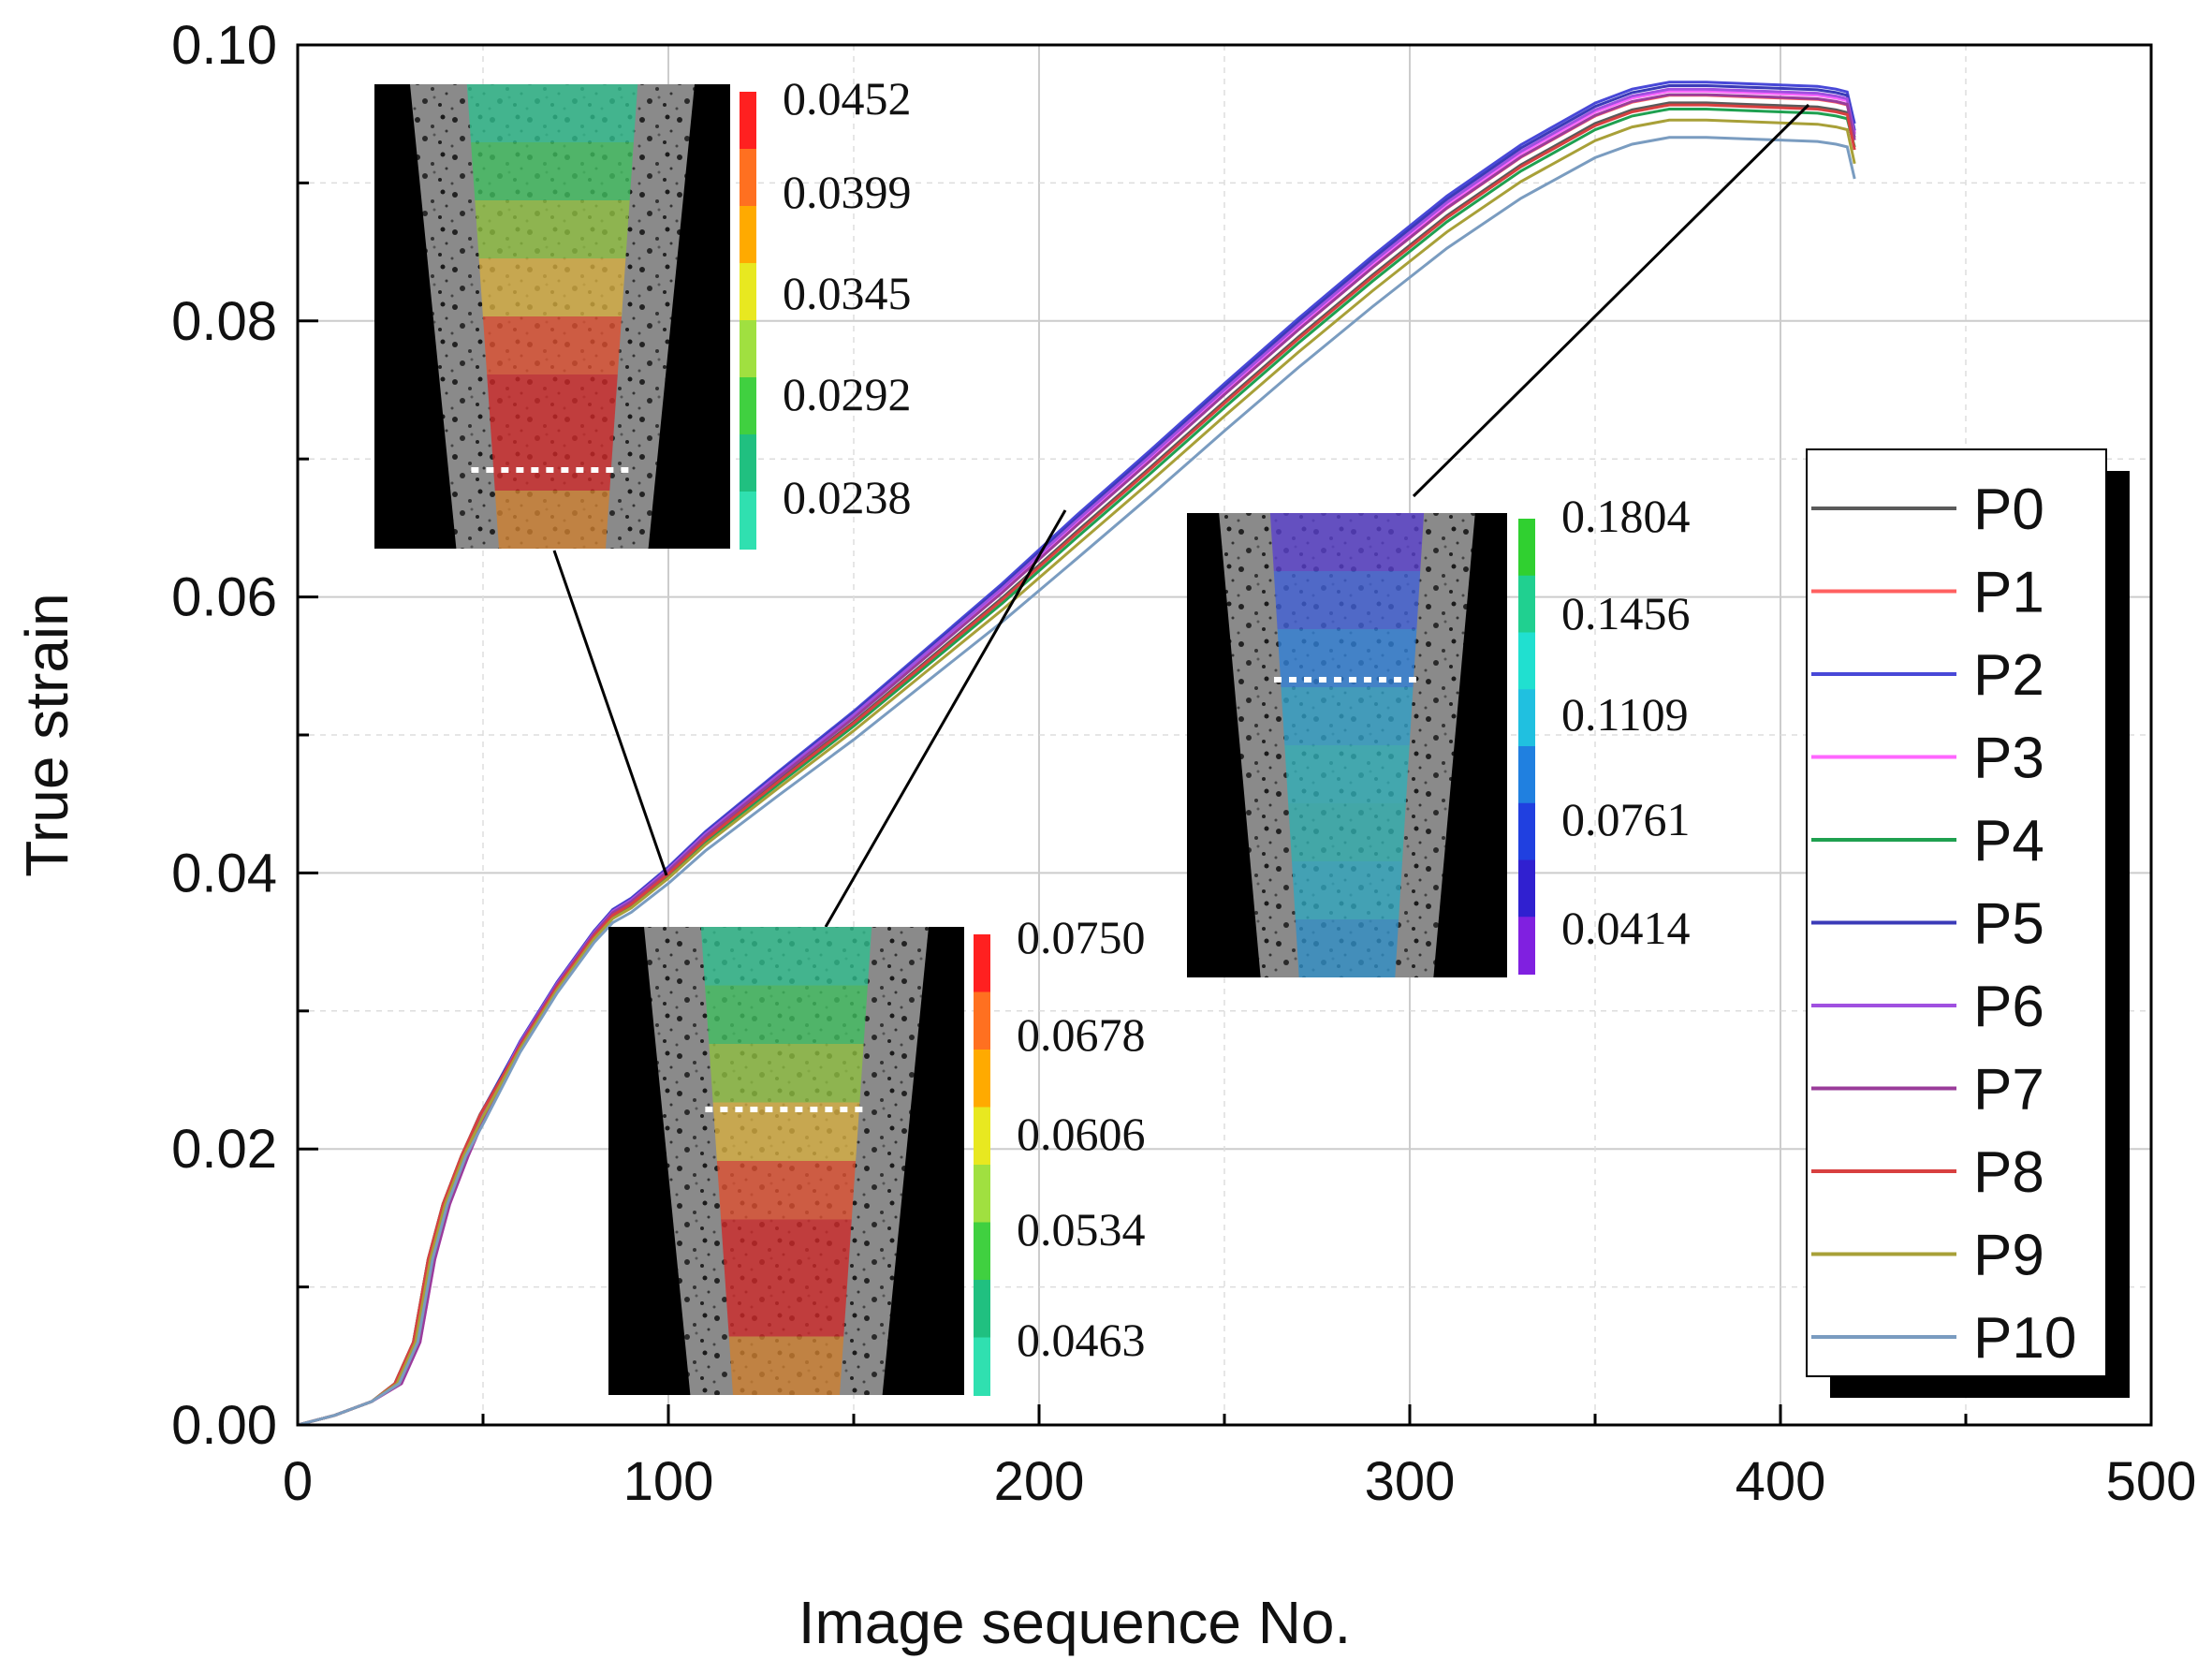 The height and width of the screenshot is (1674, 2212). What do you see at coordinates (1075, 1623) in the screenshot?
I see `x-axis-title: Image sequence No.` at bounding box center [1075, 1623].